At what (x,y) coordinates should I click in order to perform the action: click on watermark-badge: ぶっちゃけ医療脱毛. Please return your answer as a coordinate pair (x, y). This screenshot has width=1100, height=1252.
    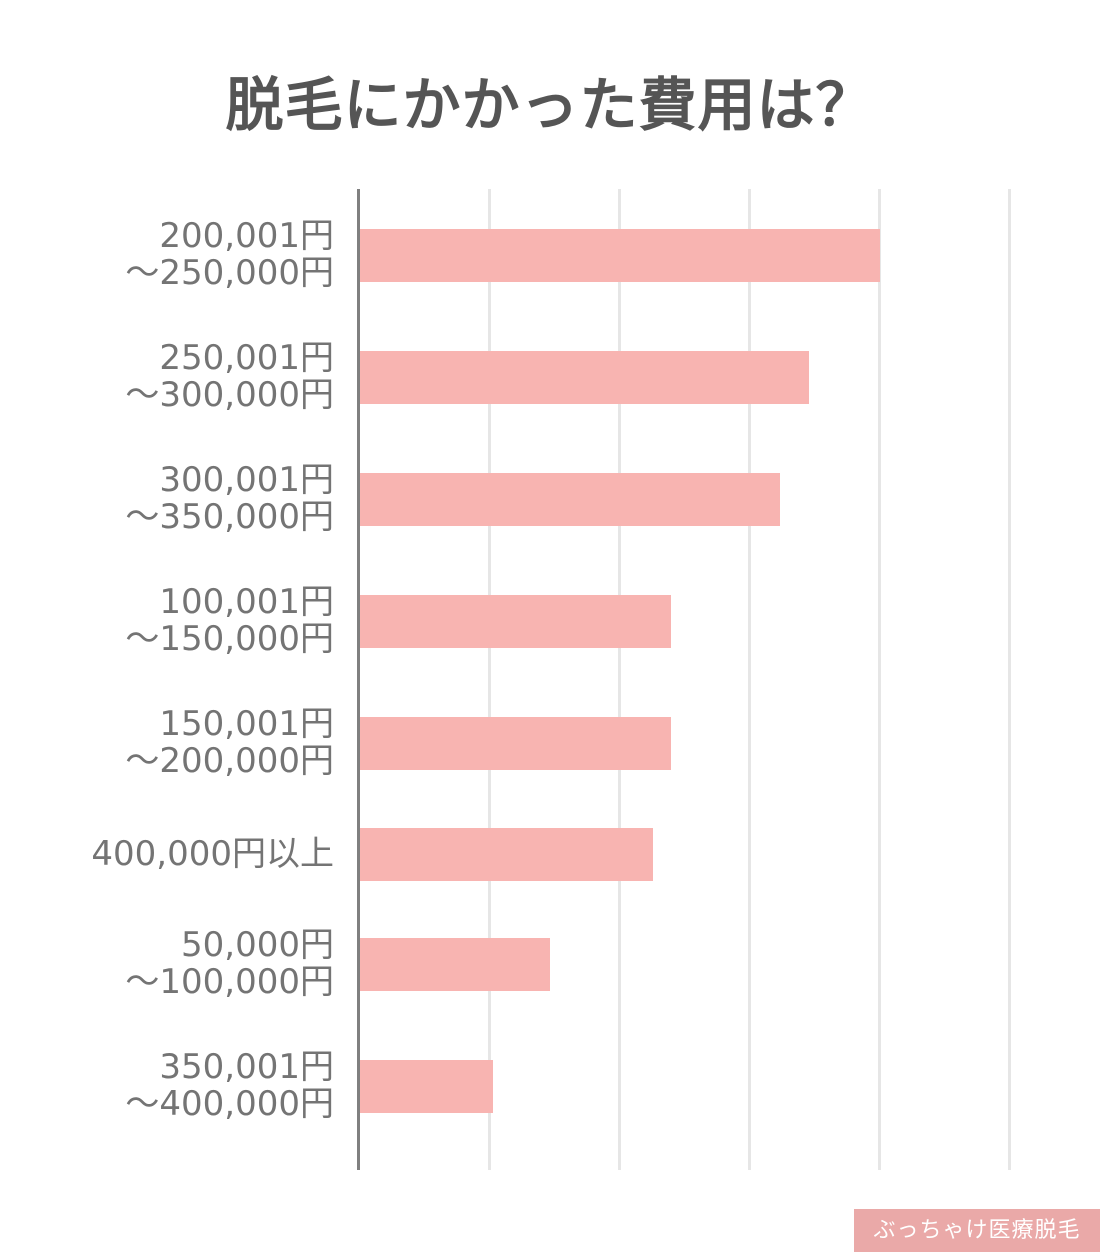
    Looking at the image, I should click on (977, 1230).